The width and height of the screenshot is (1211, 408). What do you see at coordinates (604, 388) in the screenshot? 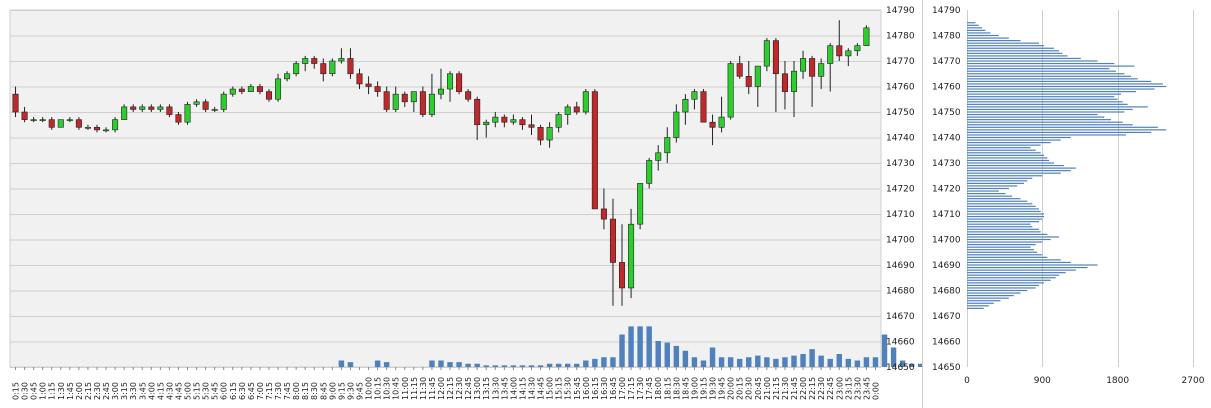
I see `time-tick-label: 16:30` at bounding box center [604, 388].